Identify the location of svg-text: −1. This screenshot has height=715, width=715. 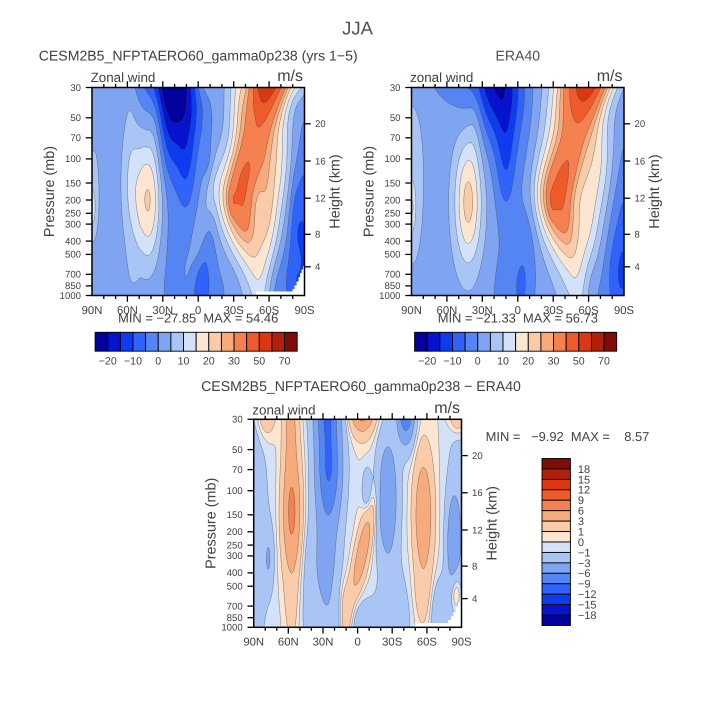
(584, 553).